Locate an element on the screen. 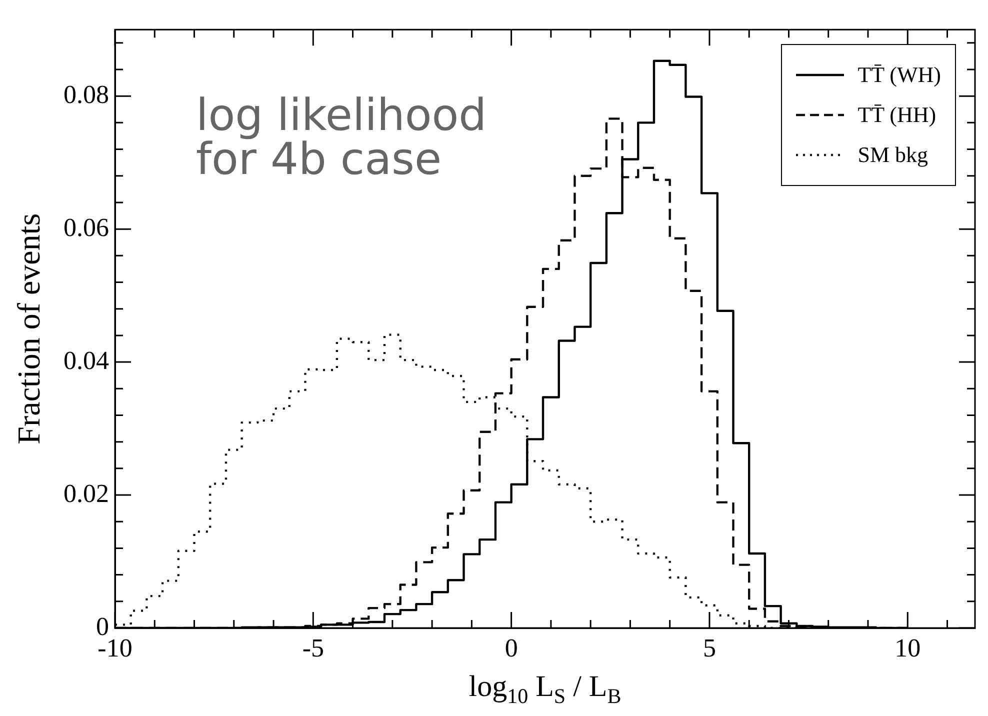 This screenshot has width=988, height=716. x-tick-label: 0 is located at coordinates (511, 647).